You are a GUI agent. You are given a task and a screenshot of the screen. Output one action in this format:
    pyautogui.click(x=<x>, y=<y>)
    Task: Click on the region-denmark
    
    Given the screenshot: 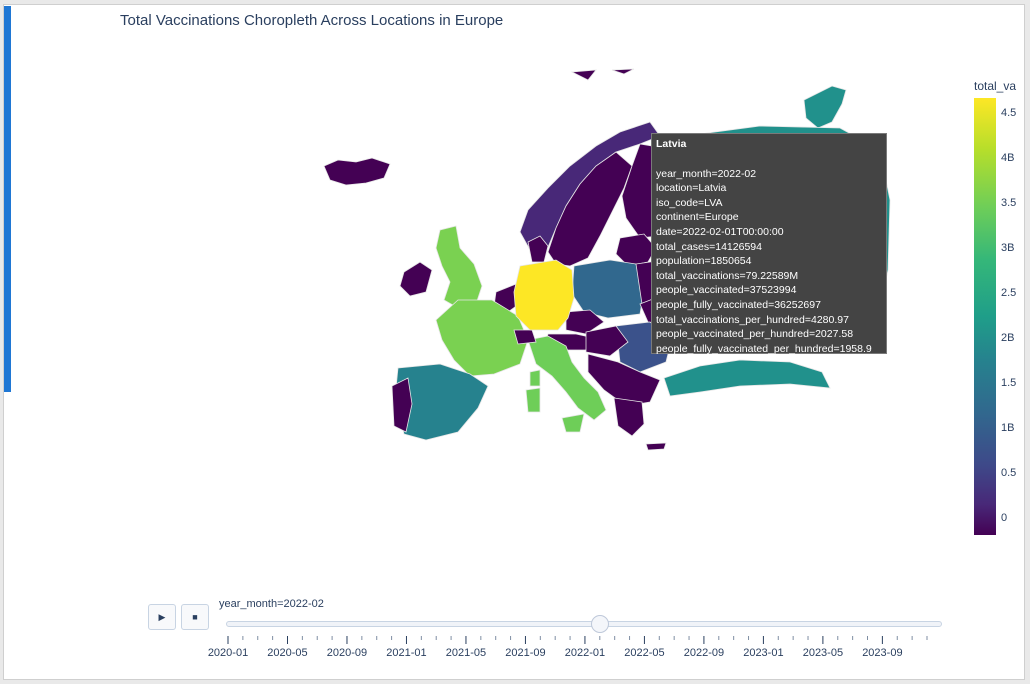 What is the action you would take?
    pyautogui.click(x=538, y=249)
    